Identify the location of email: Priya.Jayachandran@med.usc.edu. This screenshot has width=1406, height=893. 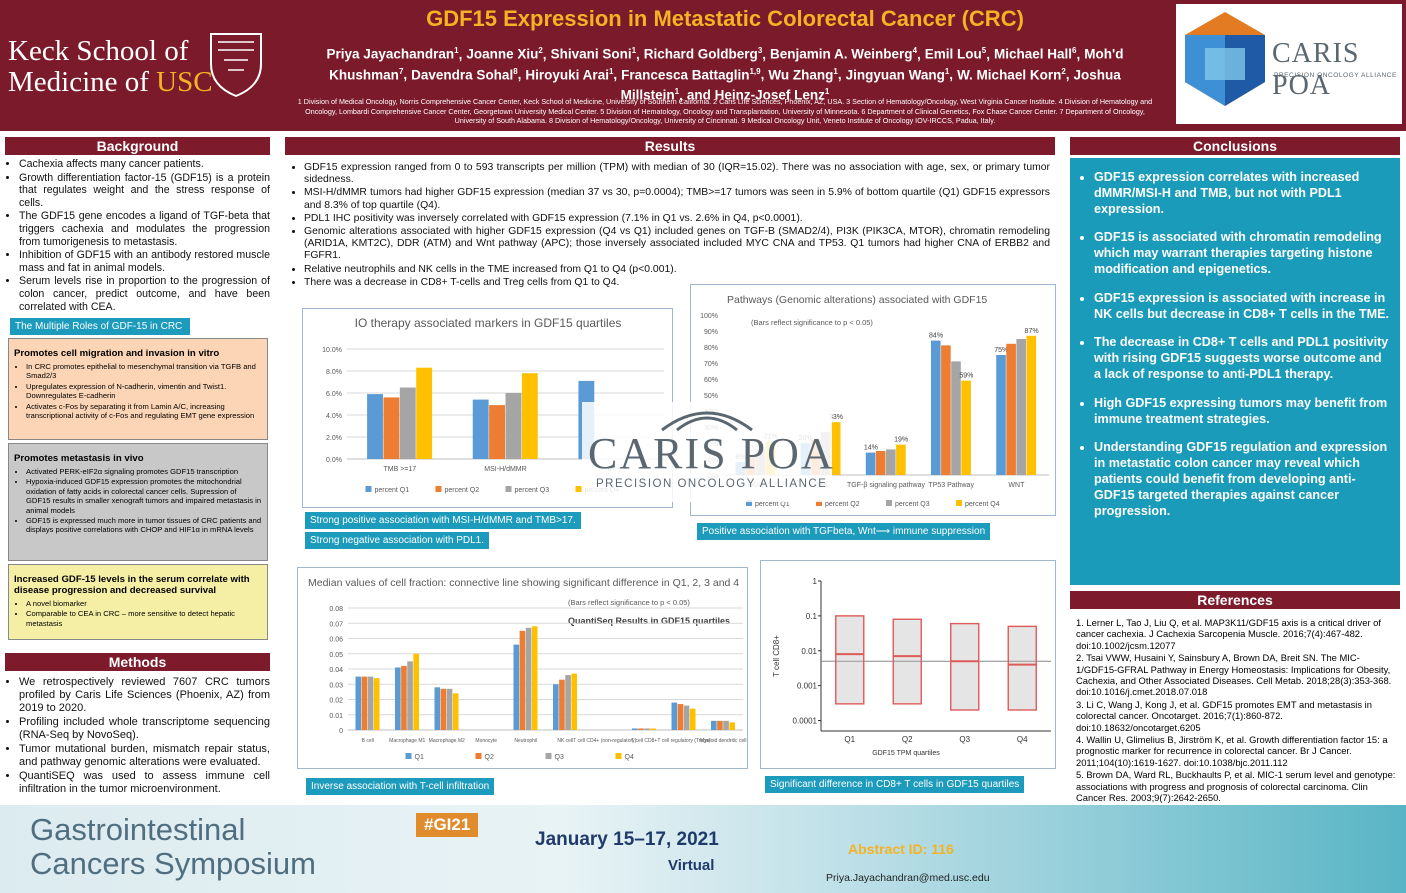
(908, 878).